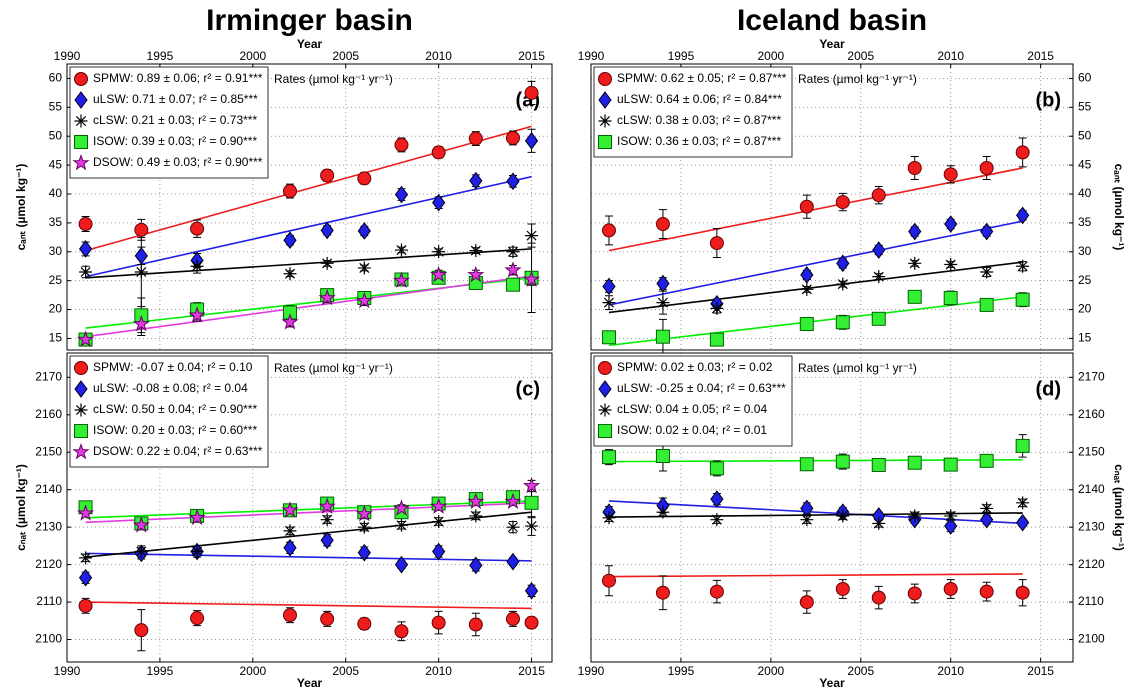 The image size is (1141, 690). I want to click on y-tick-label: 2170, so click(1091, 377).